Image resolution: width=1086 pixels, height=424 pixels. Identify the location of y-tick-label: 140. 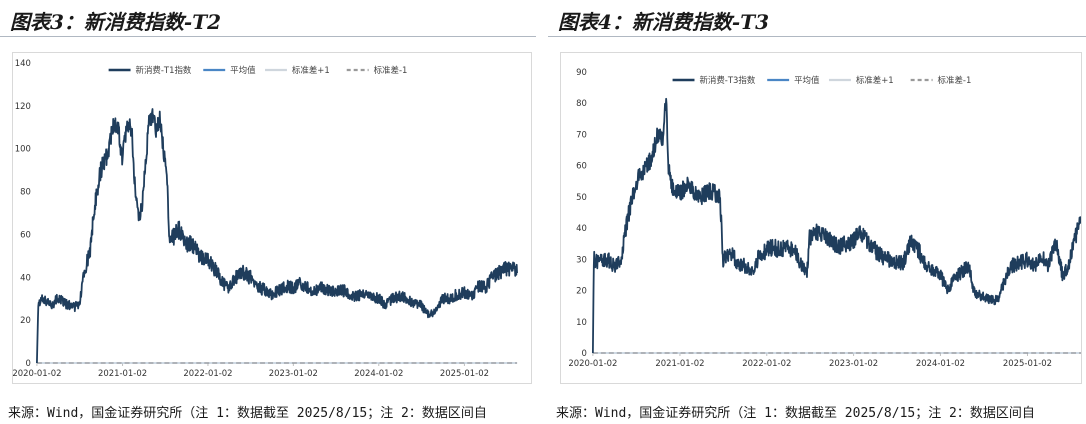
(23, 63).